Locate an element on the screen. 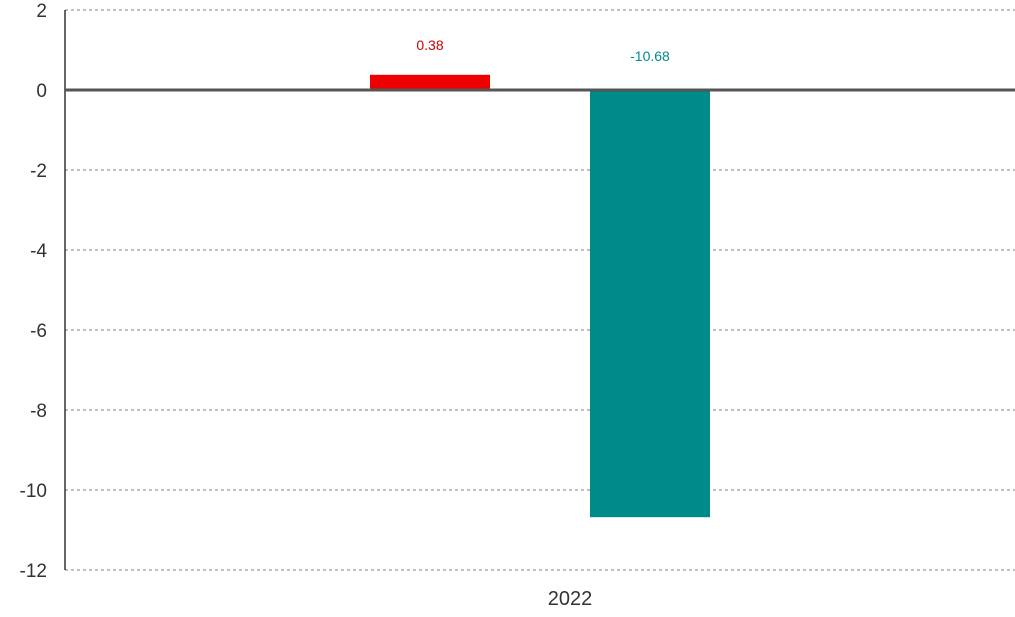  x-tick-labels: 2022 is located at coordinates (570, 599).